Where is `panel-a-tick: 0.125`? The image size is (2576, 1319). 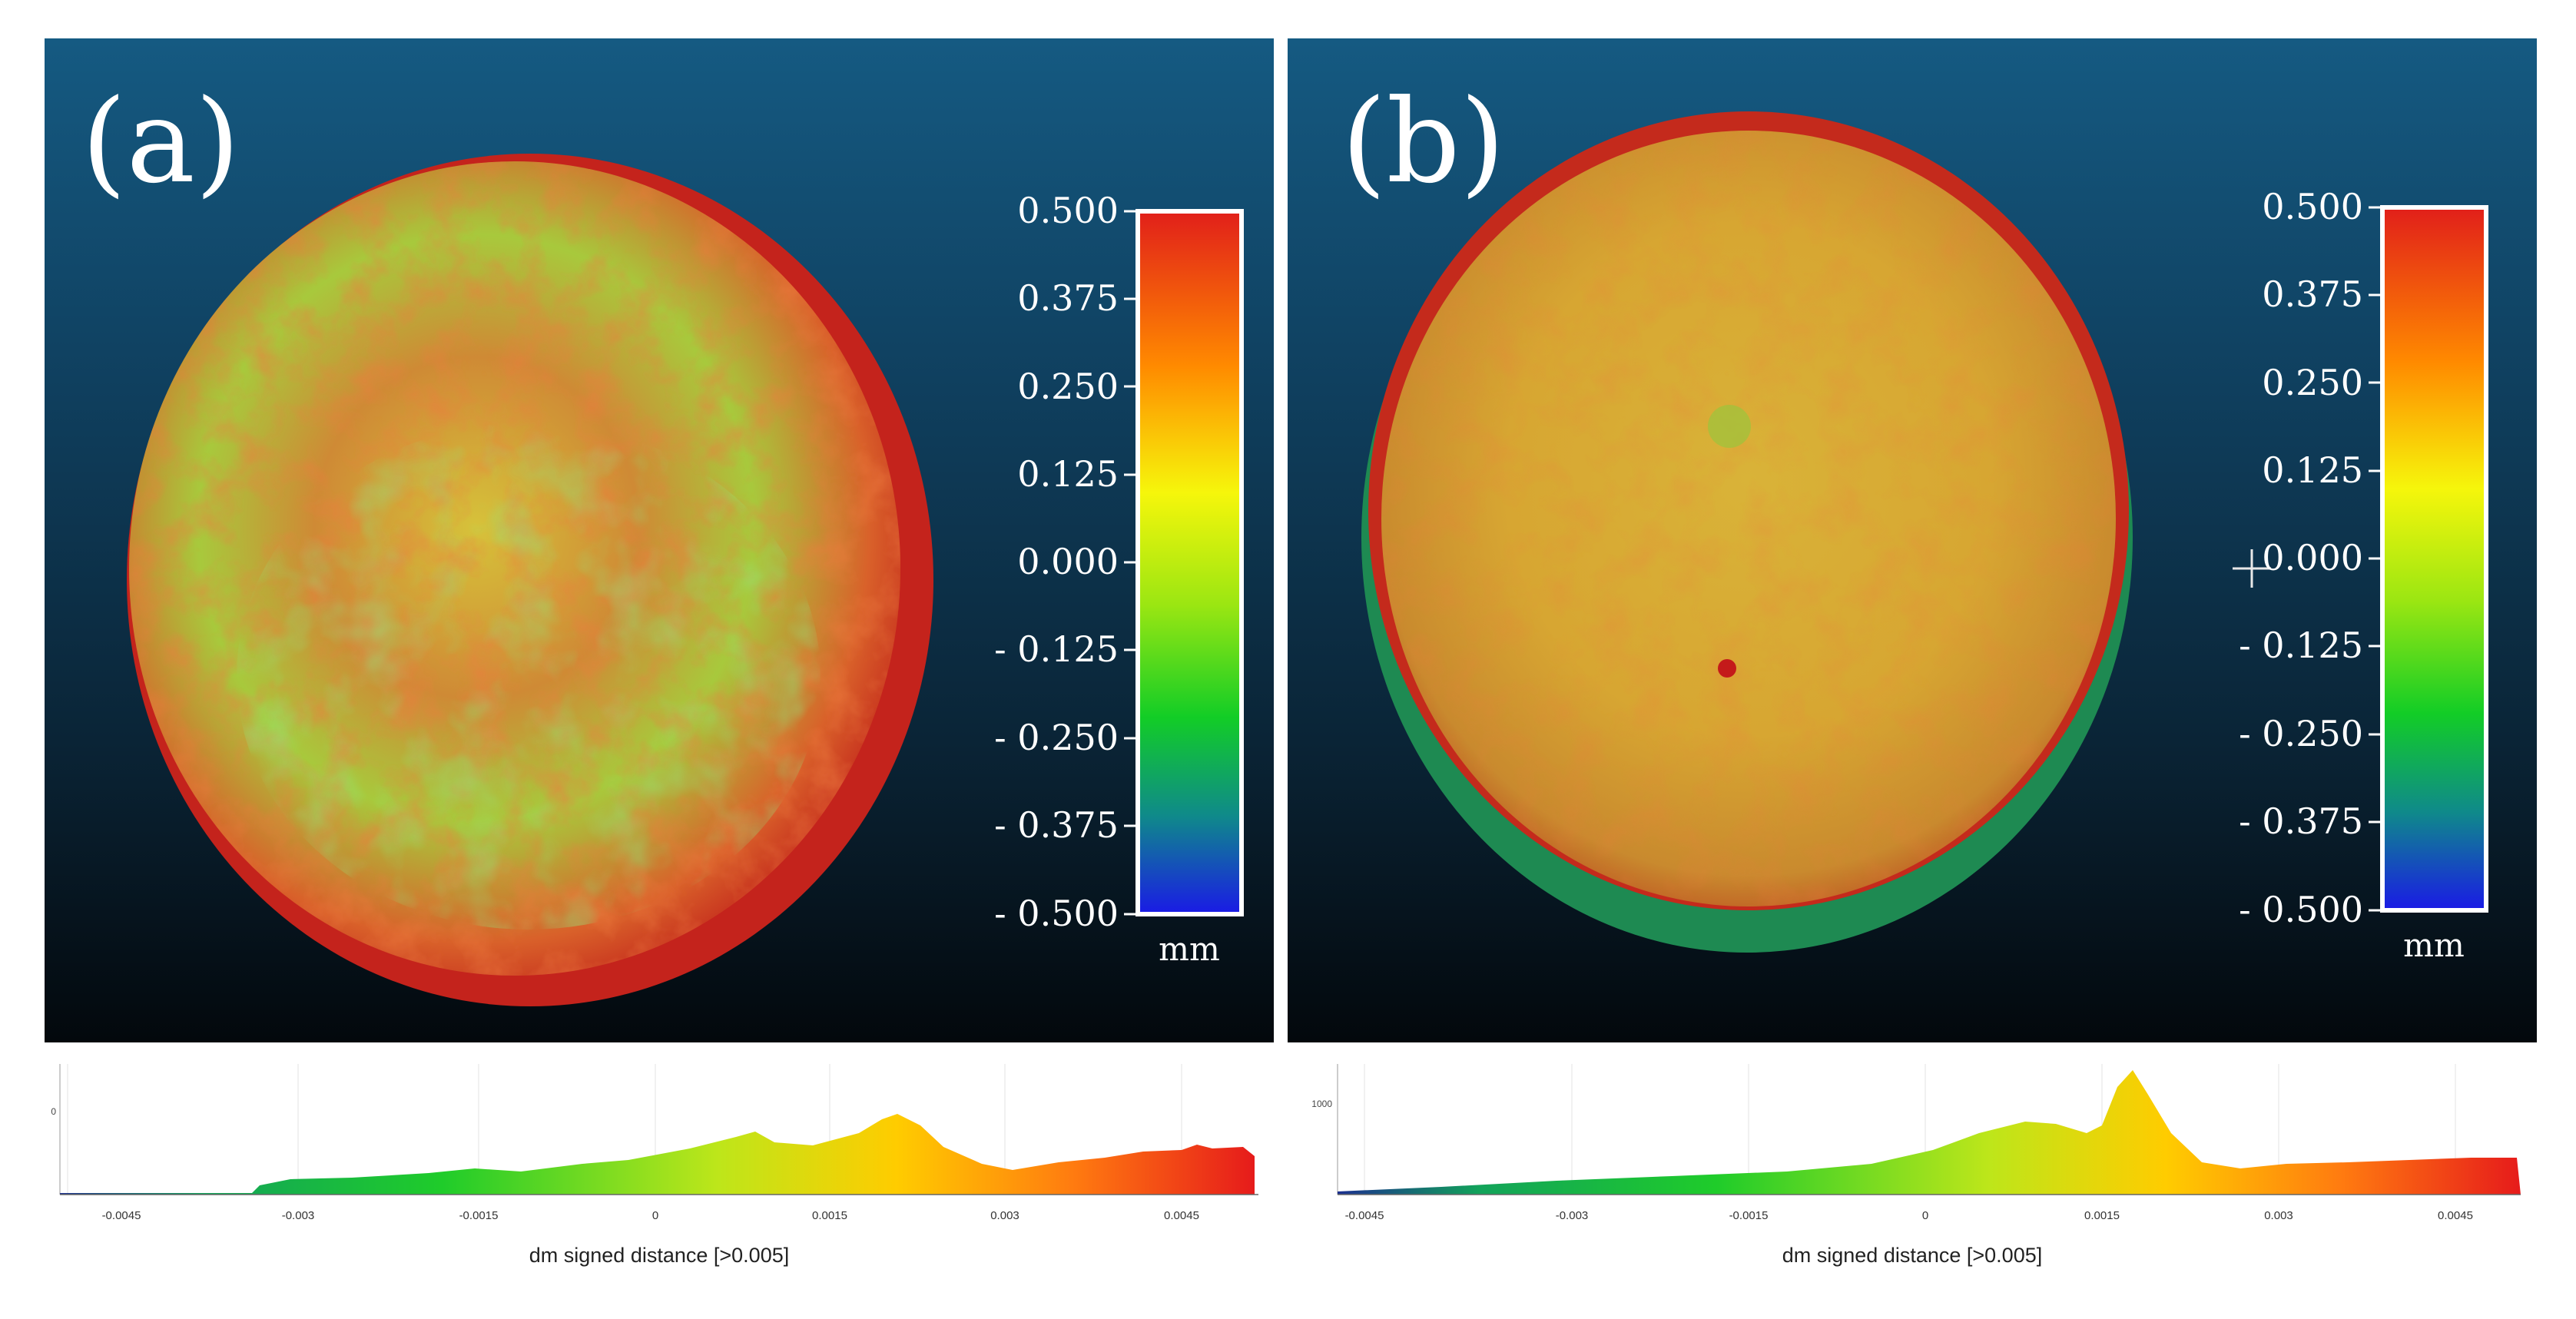 panel-a-tick: 0.125 is located at coordinates (1068, 474).